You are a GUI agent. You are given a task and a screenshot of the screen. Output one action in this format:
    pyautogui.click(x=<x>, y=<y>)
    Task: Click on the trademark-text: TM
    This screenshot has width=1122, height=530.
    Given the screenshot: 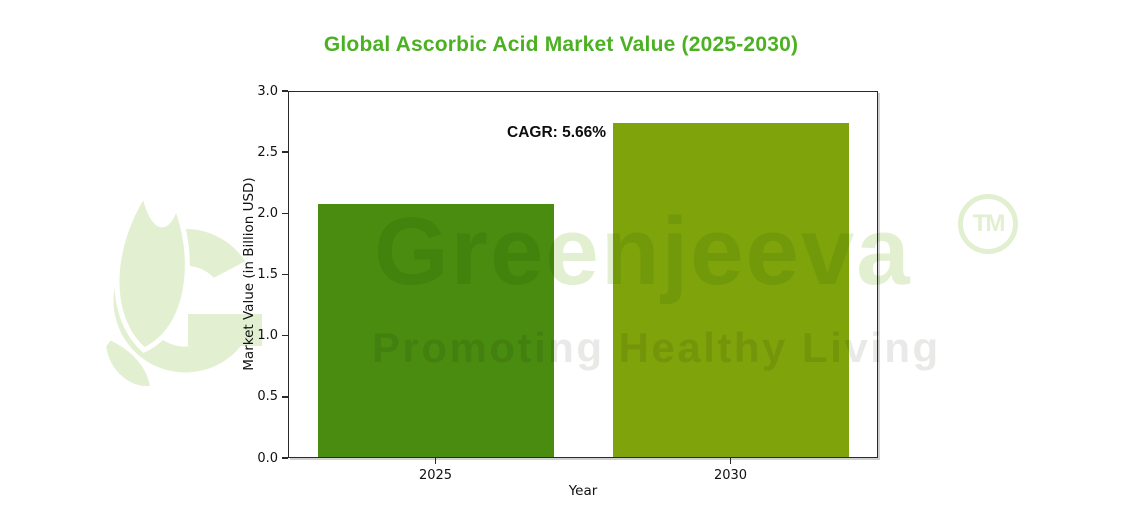 What is the action you would take?
    pyautogui.click(x=989, y=223)
    